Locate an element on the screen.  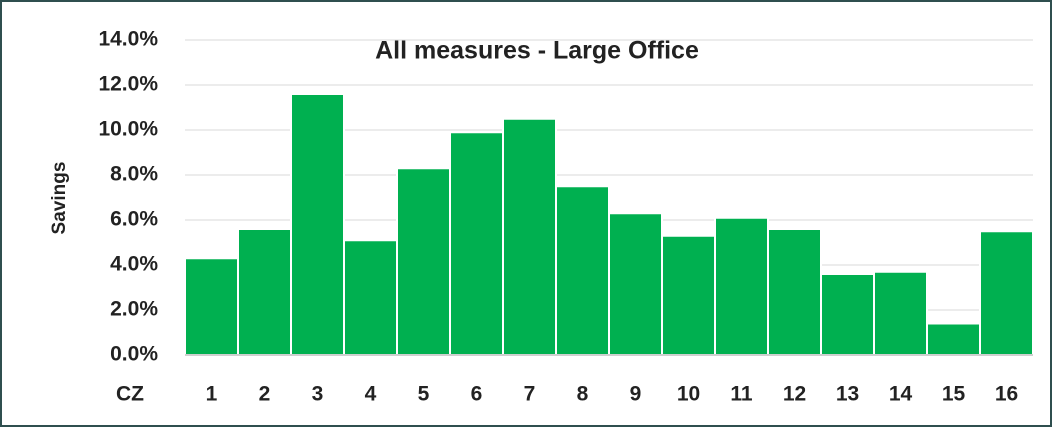
x-tick-label: 9 is located at coordinates (636, 394).